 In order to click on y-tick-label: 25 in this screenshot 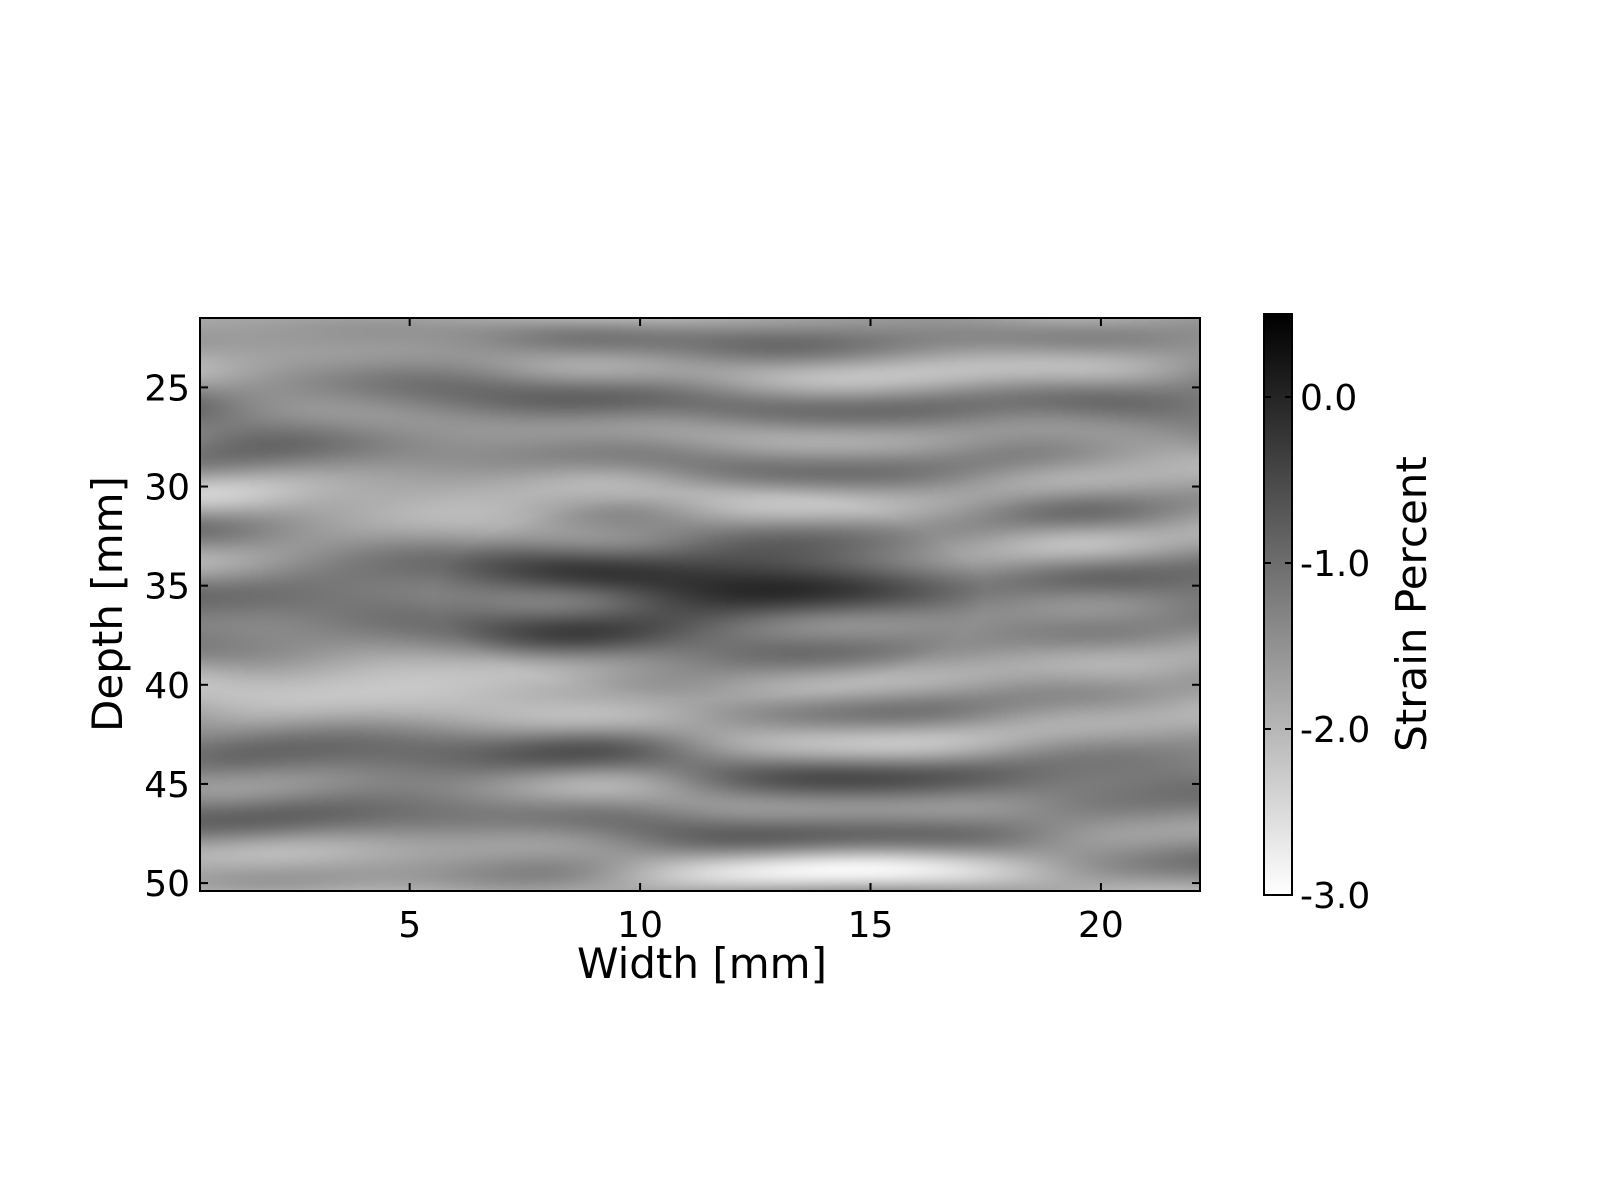, I will do `click(167, 388)`.